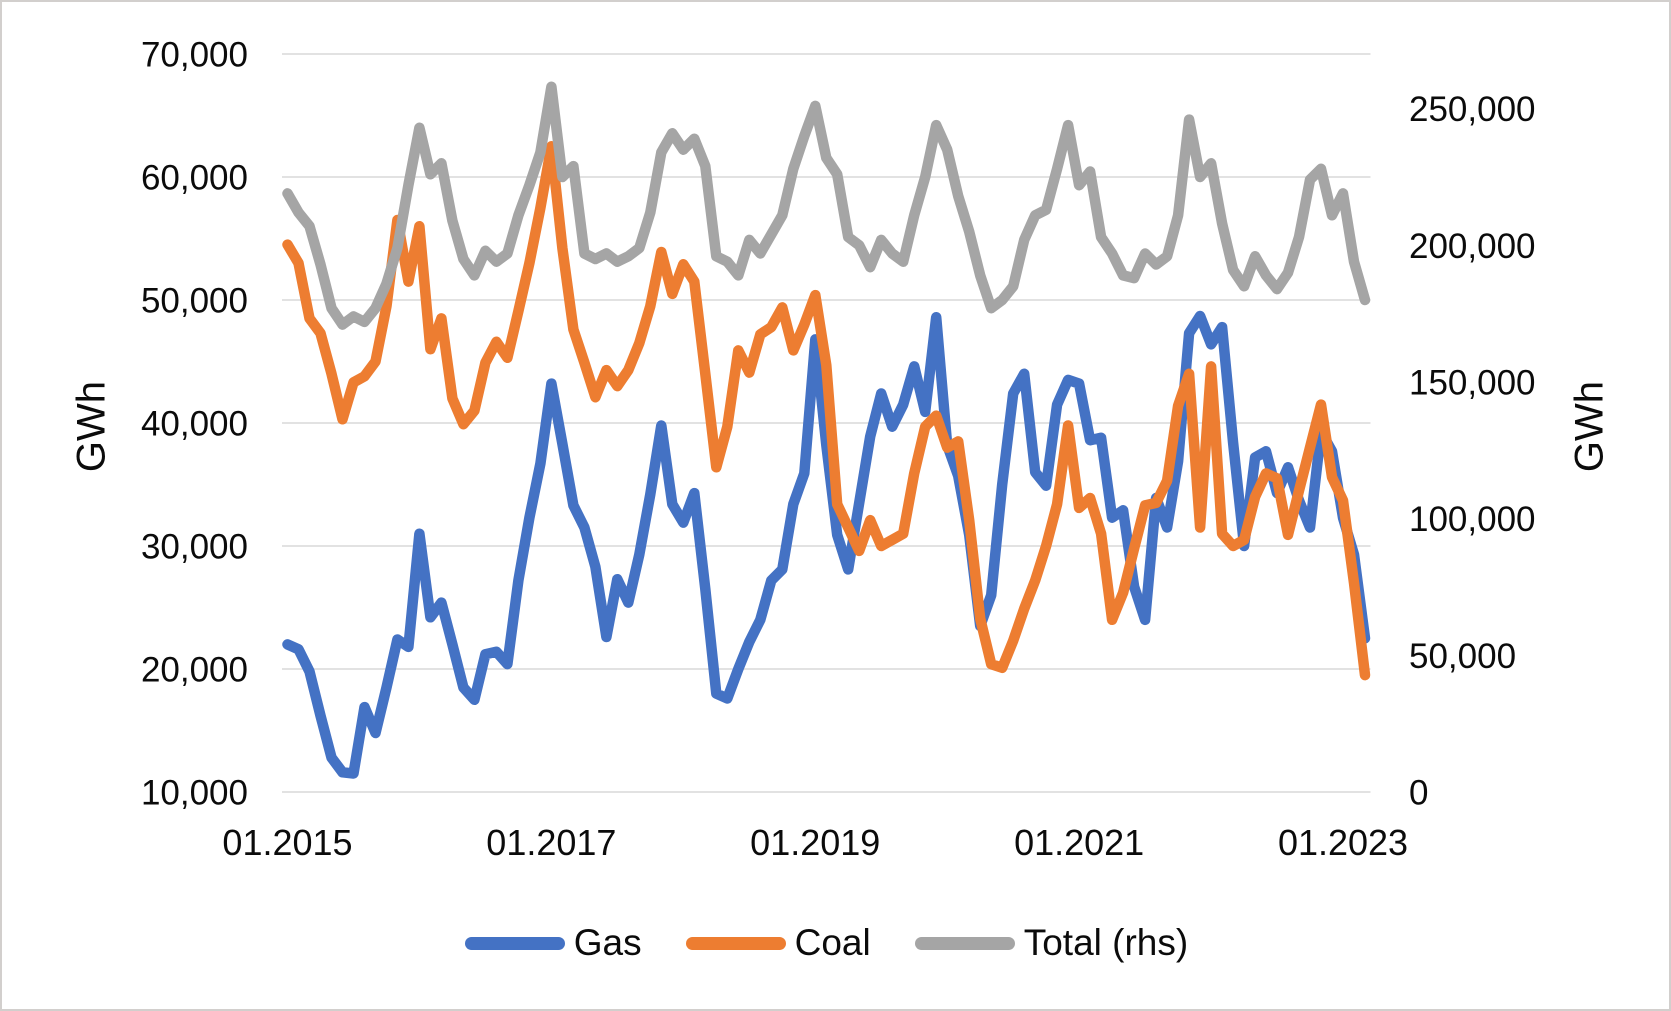 This screenshot has height=1011, width=1671. I want to click on left-axis-tick-label: 40,000, so click(194, 424).